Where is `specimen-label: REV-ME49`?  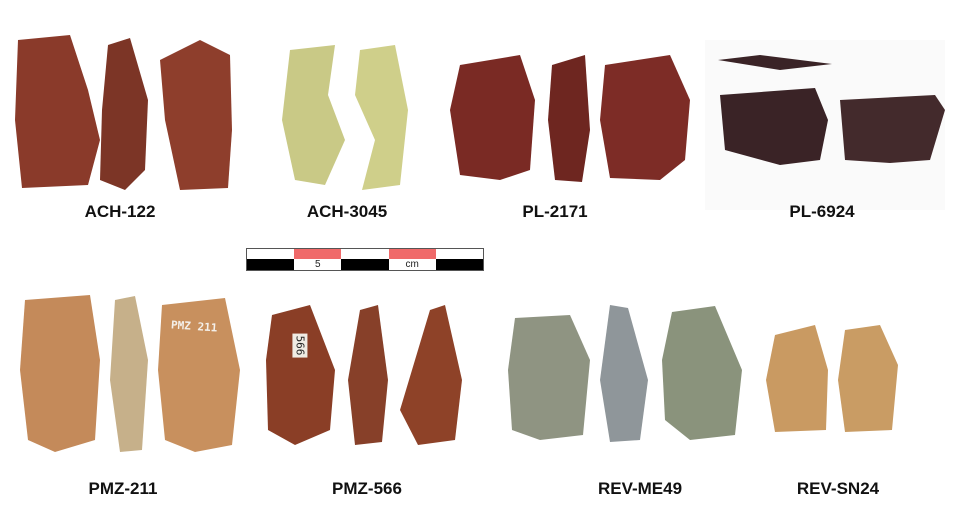 specimen-label: REV-ME49 is located at coordinates (640, 488).